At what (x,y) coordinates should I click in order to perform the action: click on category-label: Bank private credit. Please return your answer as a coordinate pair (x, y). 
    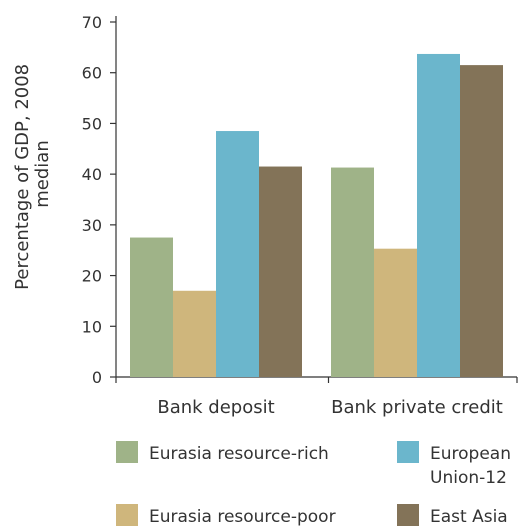
    Looking at the image, I should click on (417, 407).